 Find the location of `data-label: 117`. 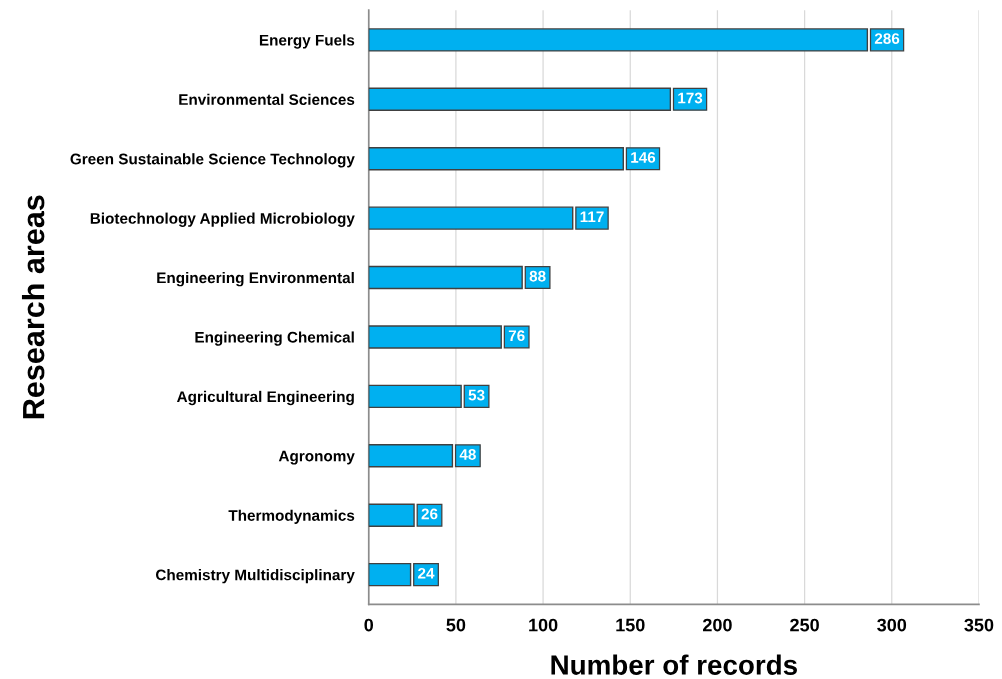

data-label: 117 is located at coordinates (592, 217).